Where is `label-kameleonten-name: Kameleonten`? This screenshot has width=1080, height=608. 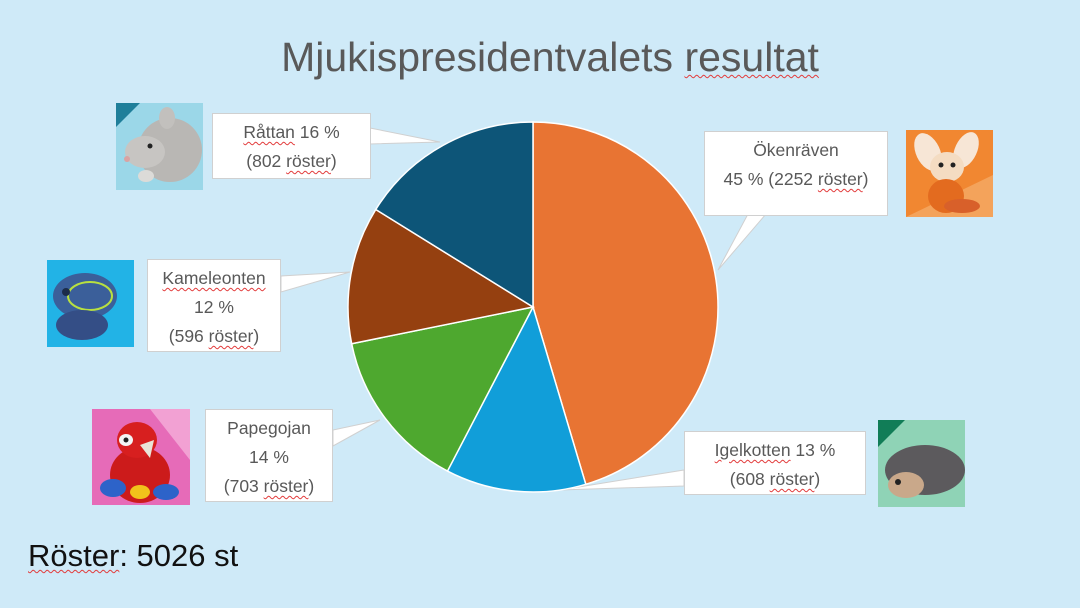
label-kameleonten-name: Kameleonten is located at coordinates (214, 278).